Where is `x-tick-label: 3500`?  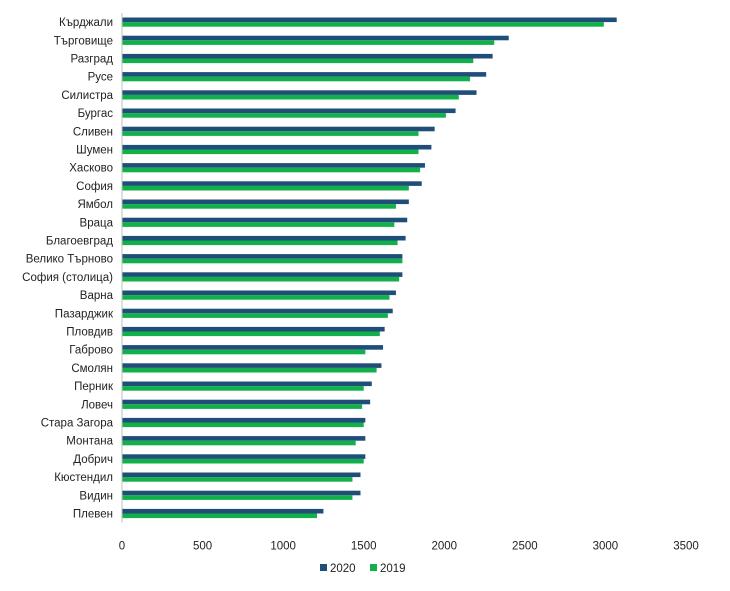
x-tick-label: 3500 is located at coordinates (686, 547).